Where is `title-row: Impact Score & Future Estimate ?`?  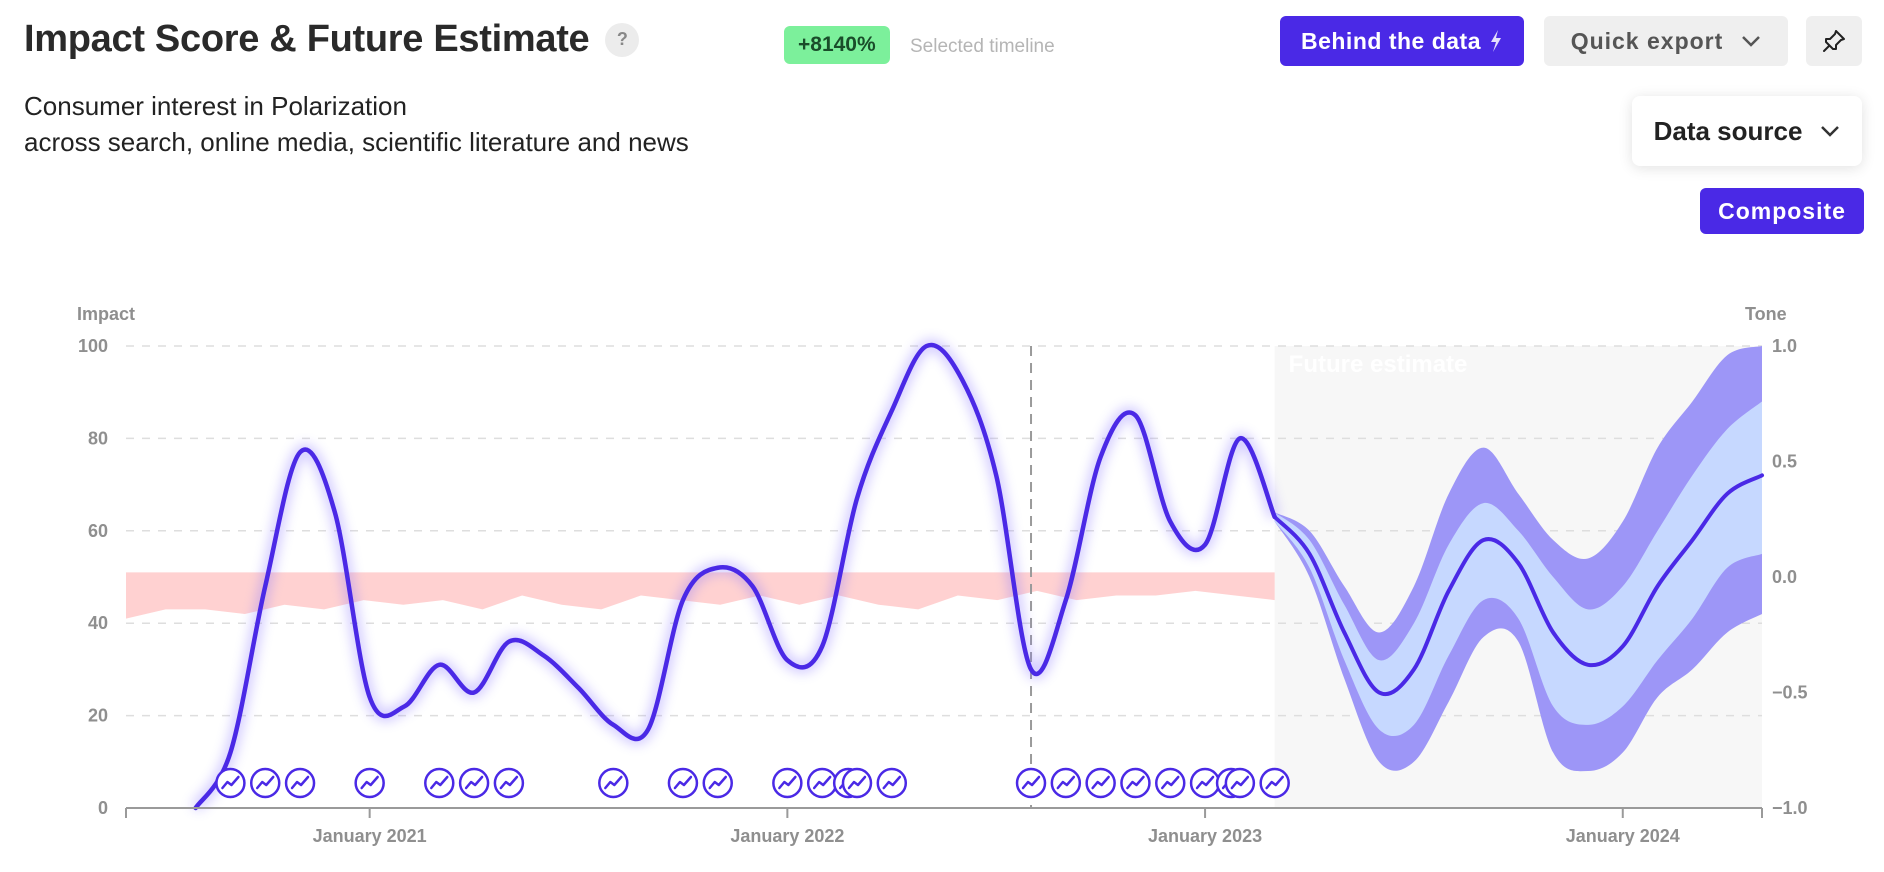
title-row: Impact Score & Future Estimate ? is located at coordinates (332, 39).